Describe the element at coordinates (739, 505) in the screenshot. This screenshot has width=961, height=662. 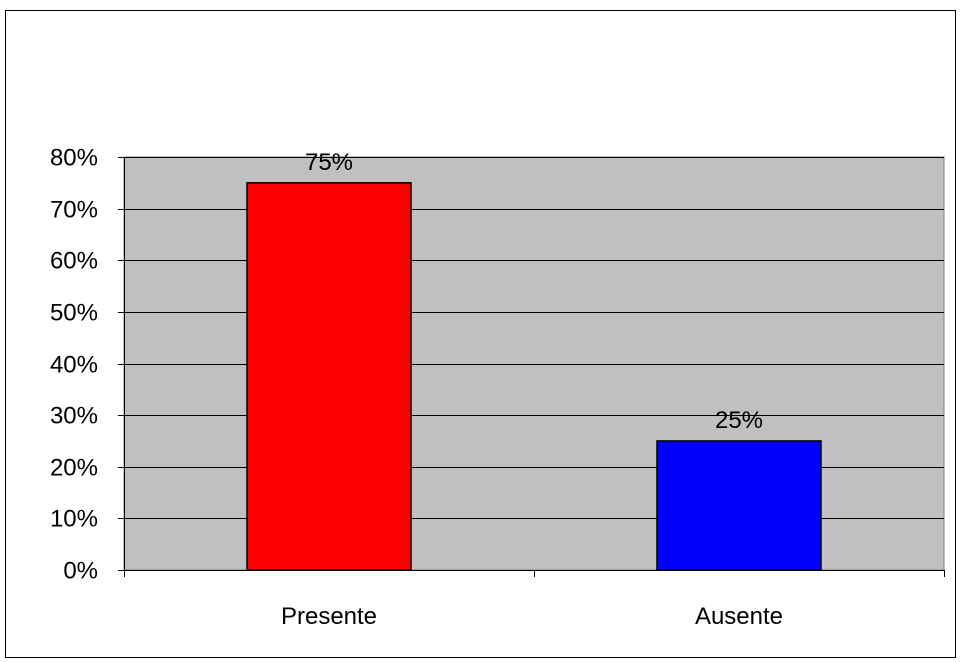
I see `bar-ausente` at that location.